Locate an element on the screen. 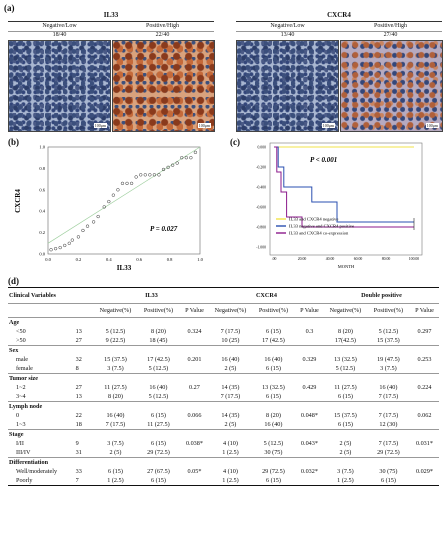 The height and width of the screenshot is (550, 447). table-cell: 0 is located at coordinates (18, 415).